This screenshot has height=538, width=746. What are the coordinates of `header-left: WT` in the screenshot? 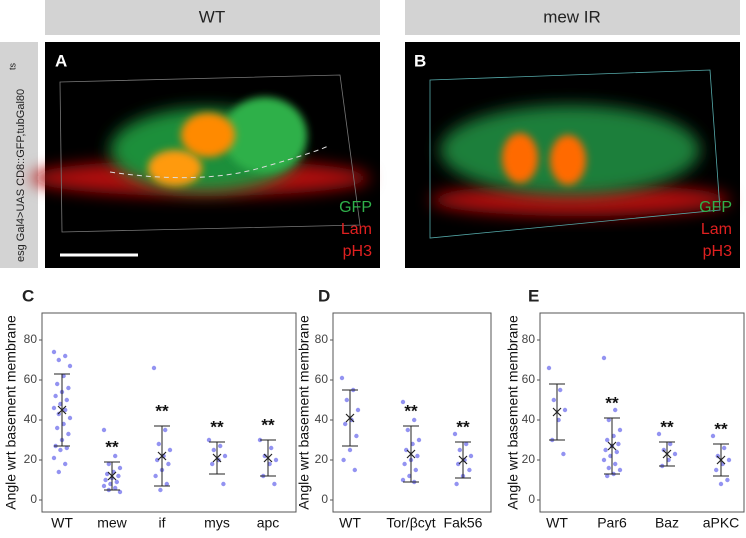 It's located at (212, 16).